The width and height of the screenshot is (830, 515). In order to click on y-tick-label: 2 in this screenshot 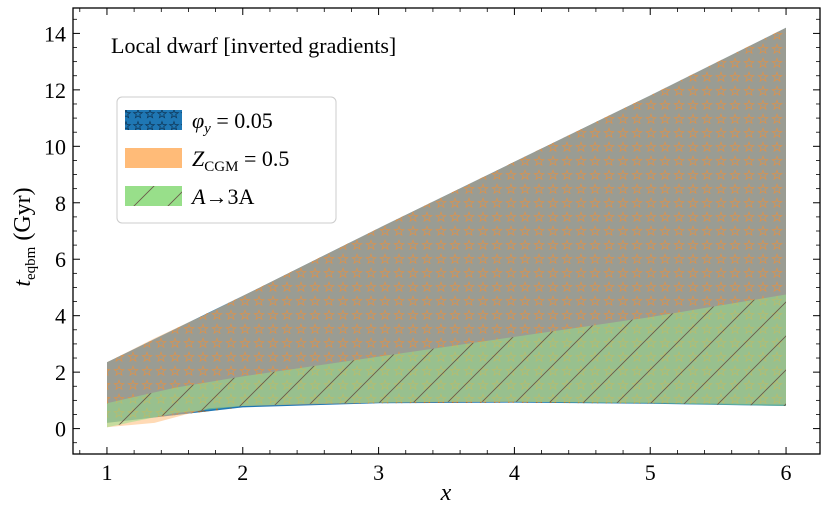, I will do `click(60, 372)`.